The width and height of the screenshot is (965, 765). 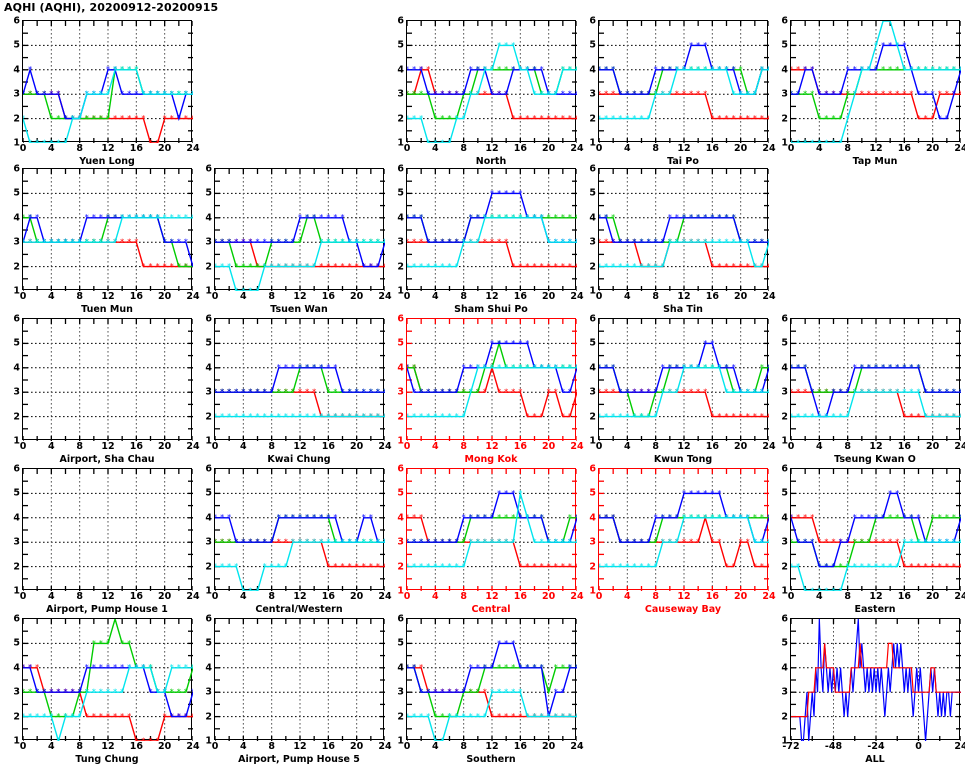 What do you see at coordinates (300, 566) in the screenshot?
I see `series-line` at bounding box center [300, 566].